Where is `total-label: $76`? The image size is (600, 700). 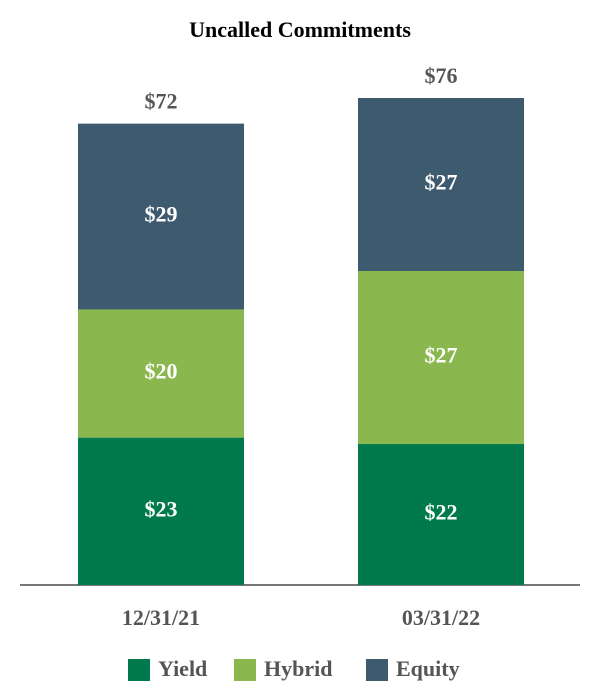
total-label: $76 is located at coordinates (441, 75).